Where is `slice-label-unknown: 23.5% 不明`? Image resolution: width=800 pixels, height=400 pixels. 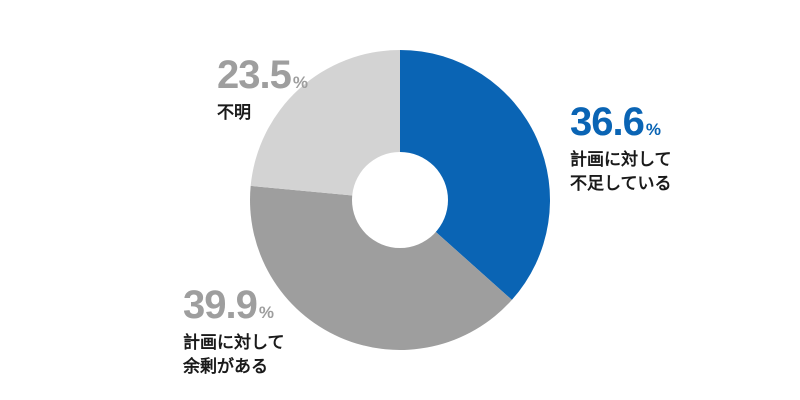
slice-label-unknown: 23.5% 不明 is located at coordinates (262, 90).